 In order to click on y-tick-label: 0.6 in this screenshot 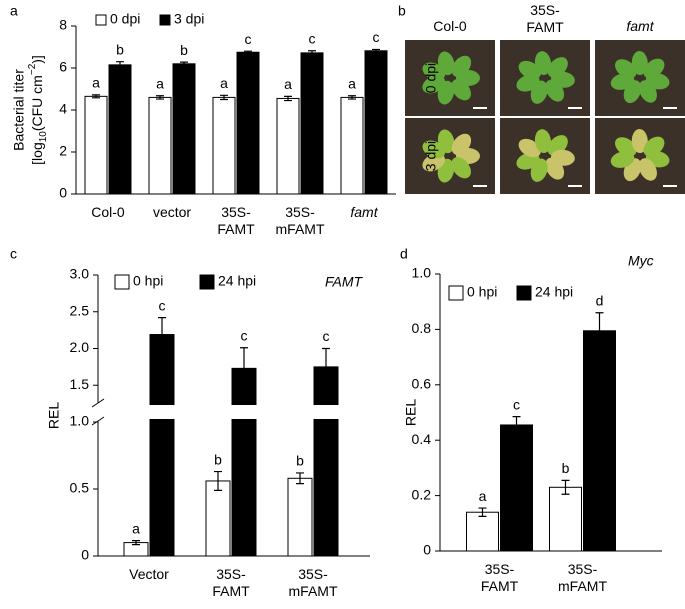, I will do `click(422, 384)`.